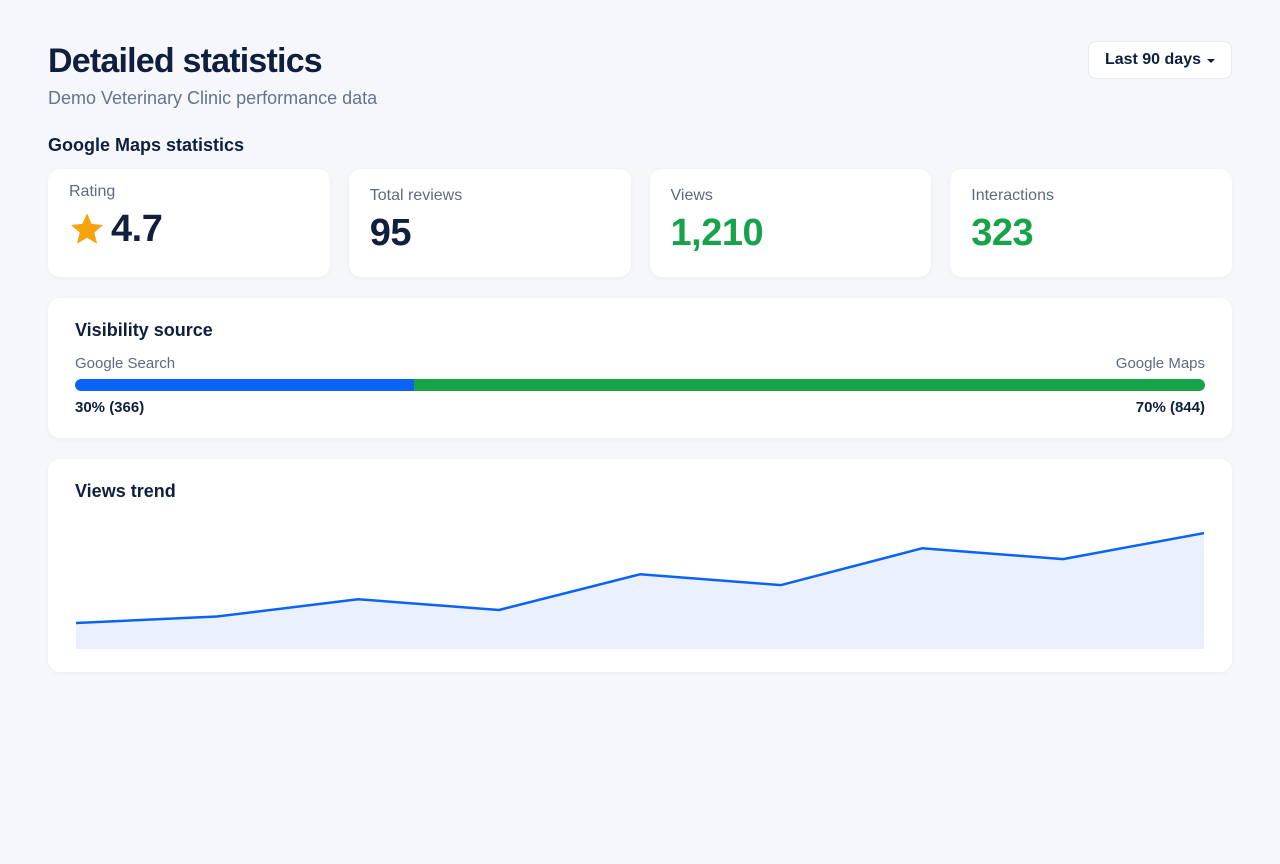  I want to click on views-trend-area, so click(640, 591).